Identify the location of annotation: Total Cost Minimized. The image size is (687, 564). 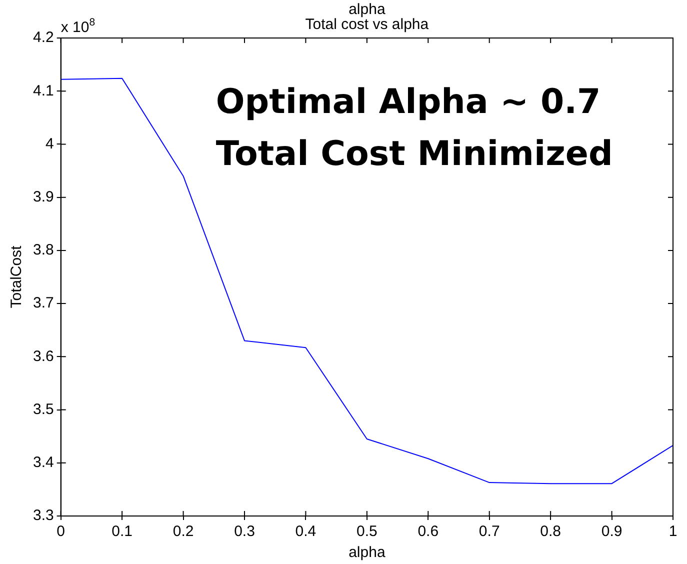
(414, 154).